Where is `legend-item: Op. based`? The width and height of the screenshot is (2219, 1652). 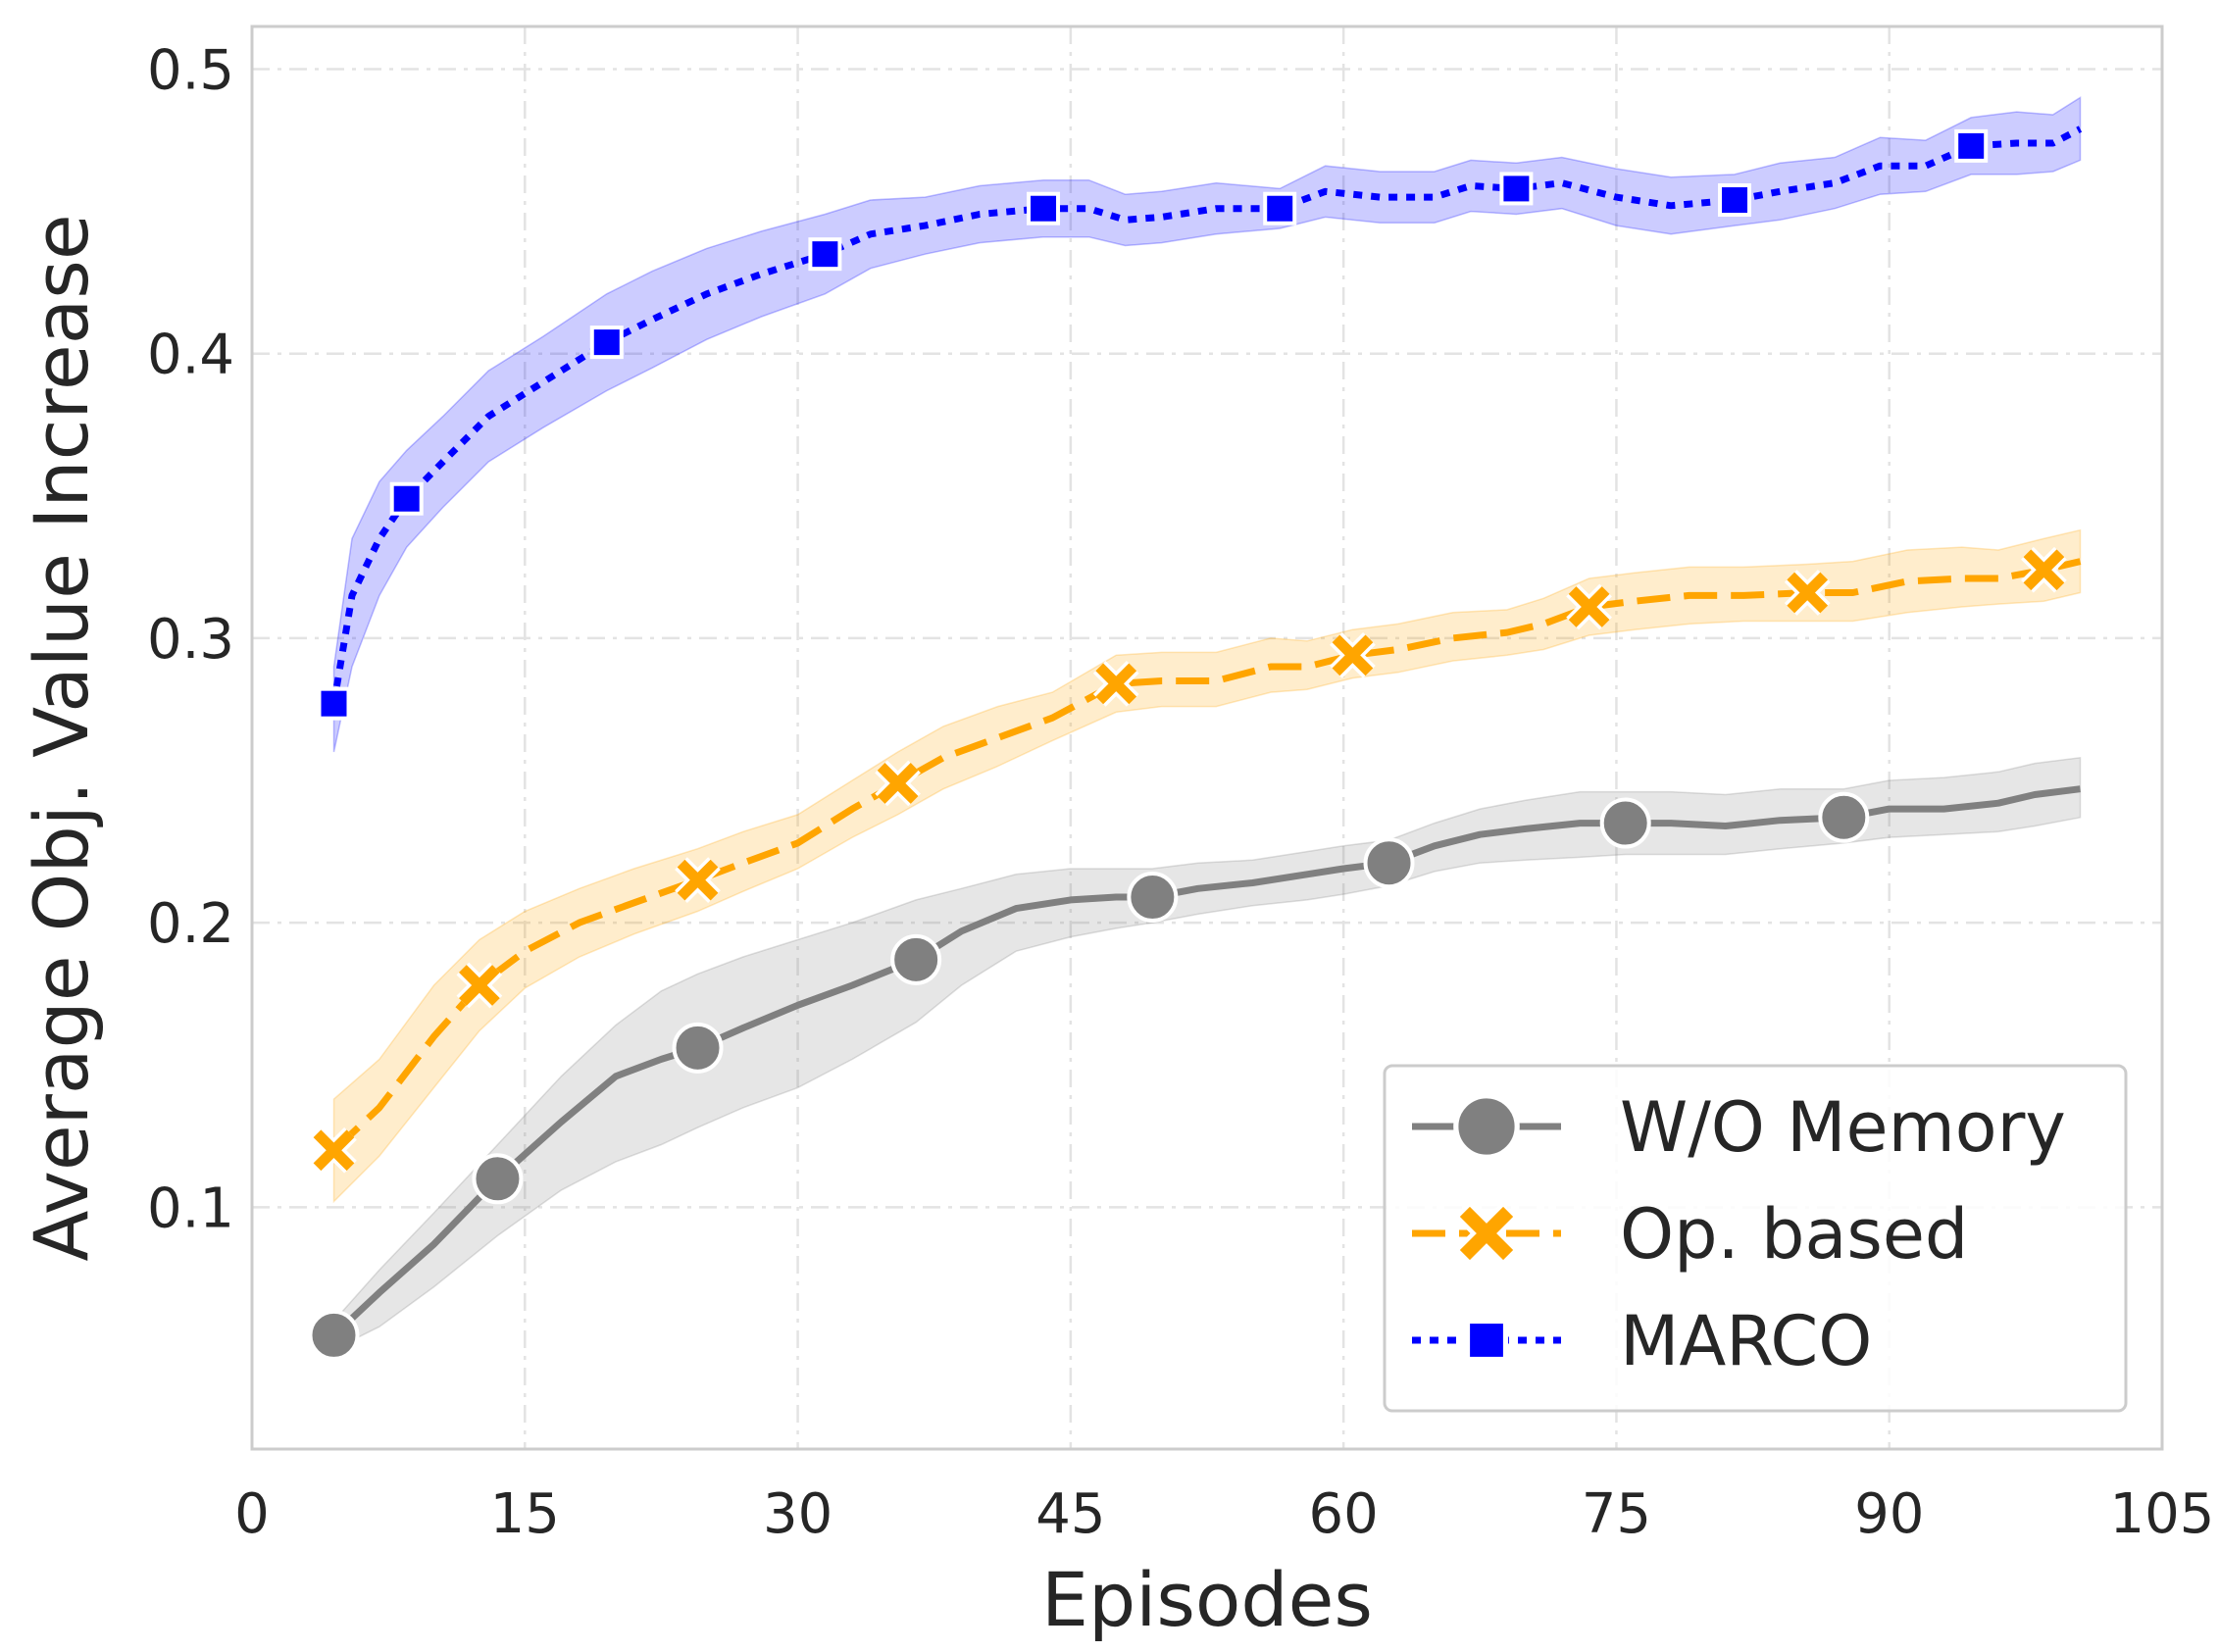
legend-item: Op. based is located at coordinates (1690, 1234).